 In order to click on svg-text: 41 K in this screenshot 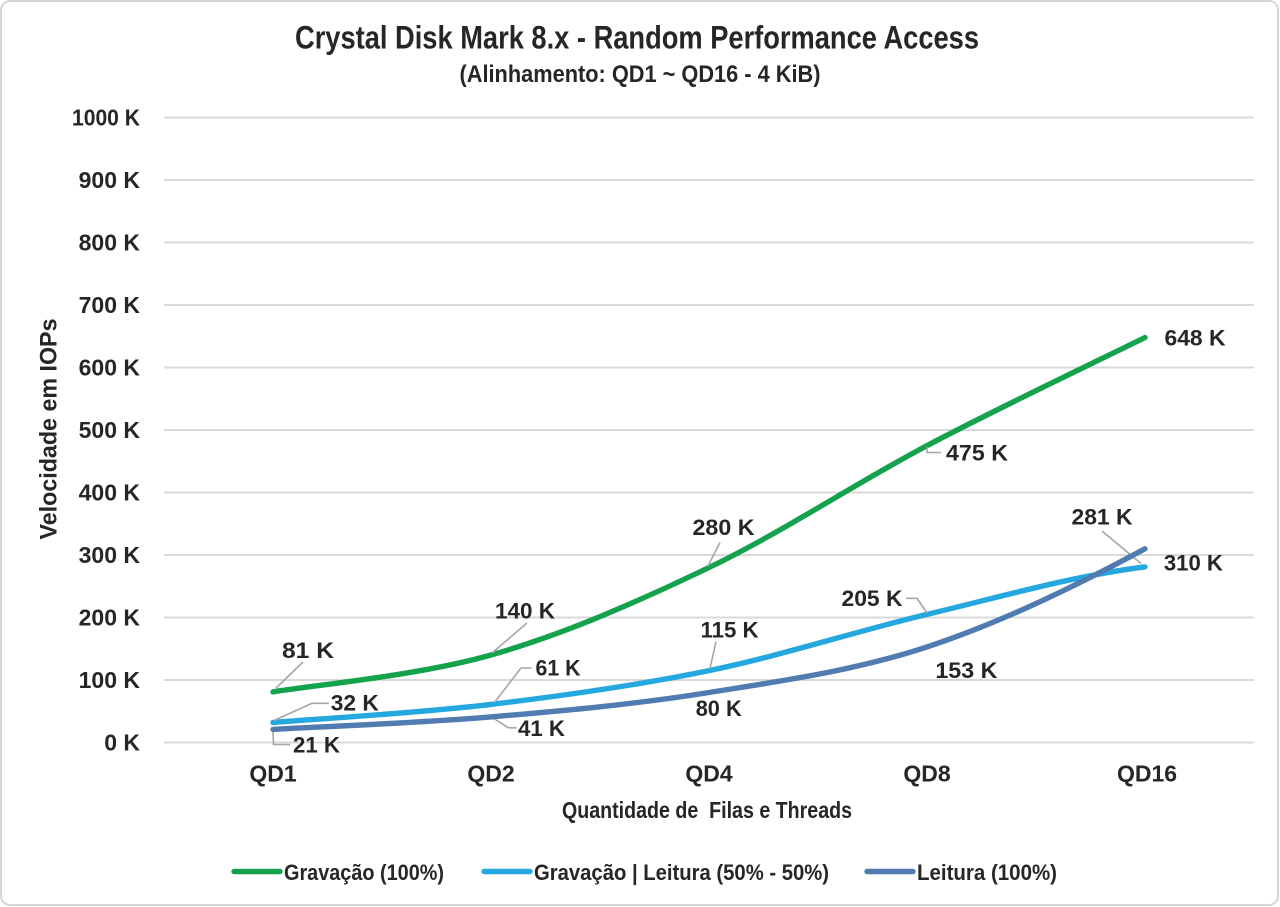, I will do `click(541, 728)`.